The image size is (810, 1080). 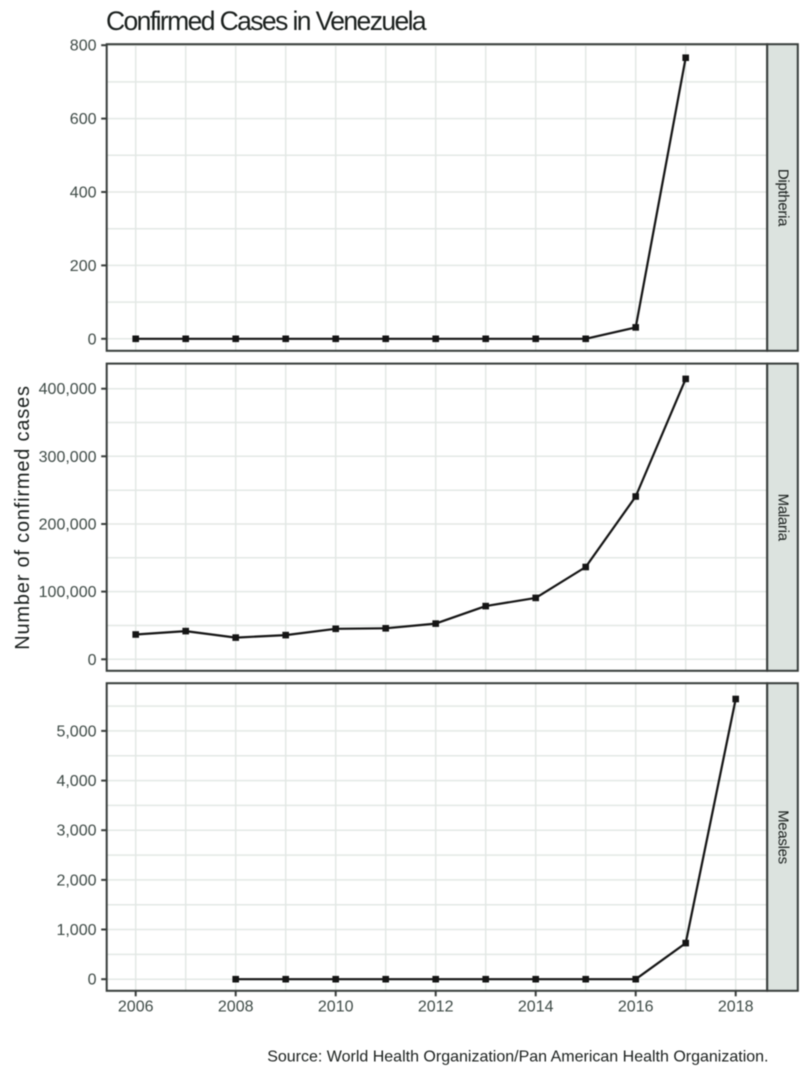 I want to click on svg-text: 2010, so click(x=336, y=1007).